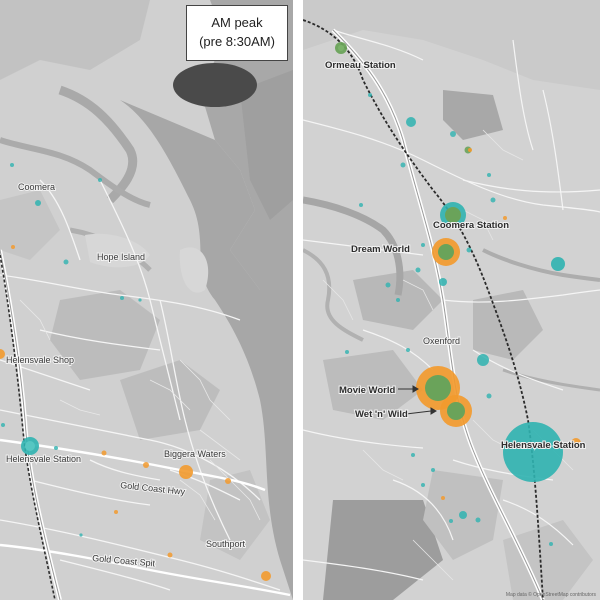  I want to click on label-southport: Southport, so click(226, 544).